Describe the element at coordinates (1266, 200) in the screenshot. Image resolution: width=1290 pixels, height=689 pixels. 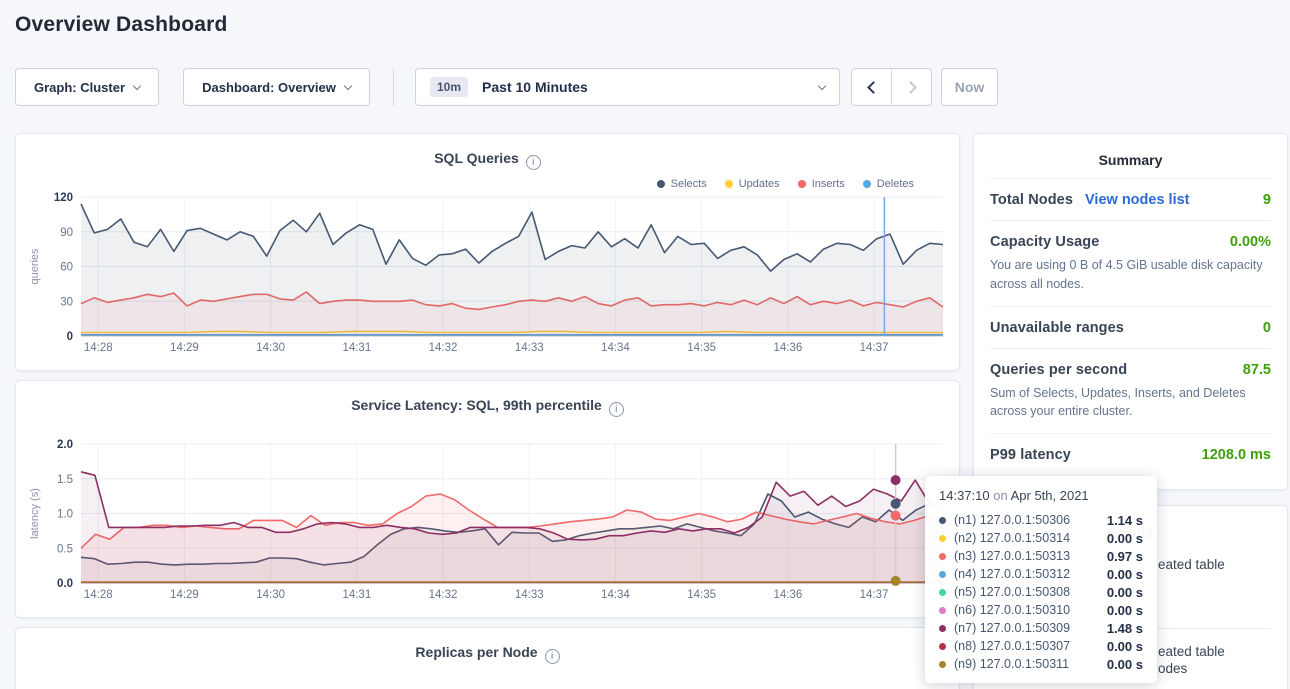
I see `summary-value: 9` at that location.